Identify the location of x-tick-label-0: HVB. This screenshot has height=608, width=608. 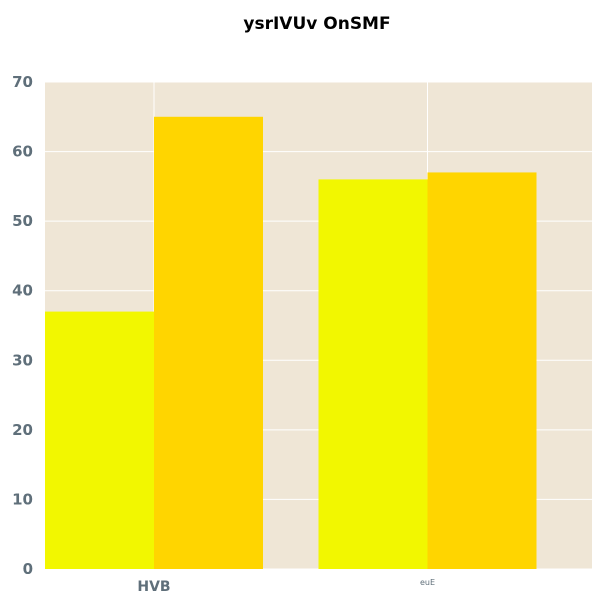
(153, 587).